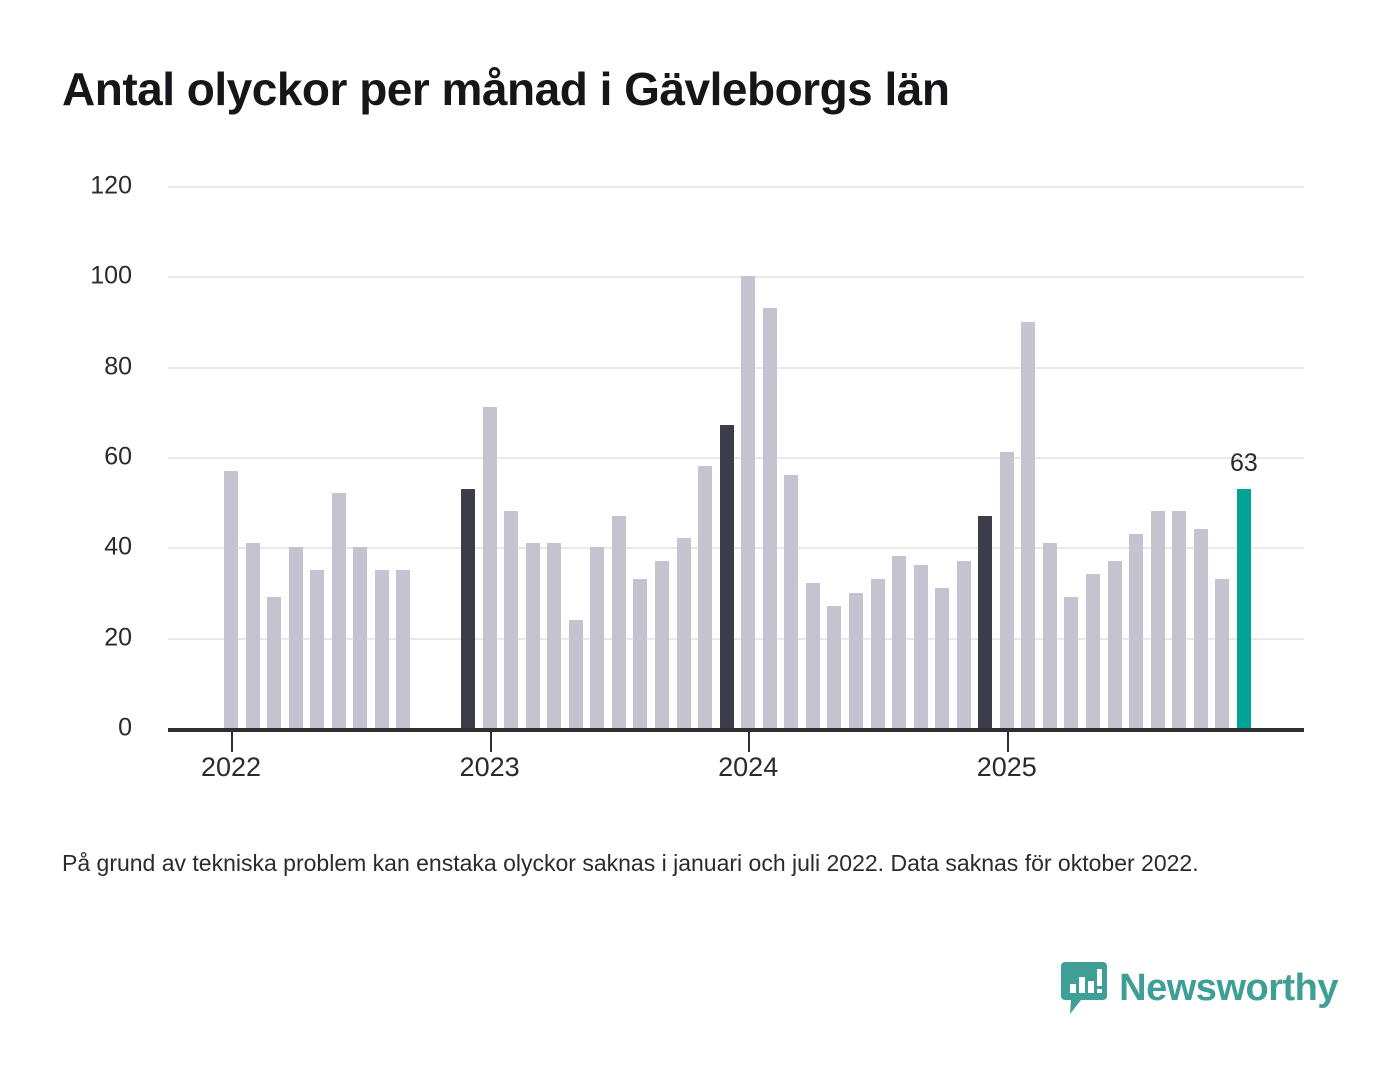 The width and height of the screenshot is (1400, 1080). I want to click on bar-chart-speech-bubble-icon, so click(1084, 988).